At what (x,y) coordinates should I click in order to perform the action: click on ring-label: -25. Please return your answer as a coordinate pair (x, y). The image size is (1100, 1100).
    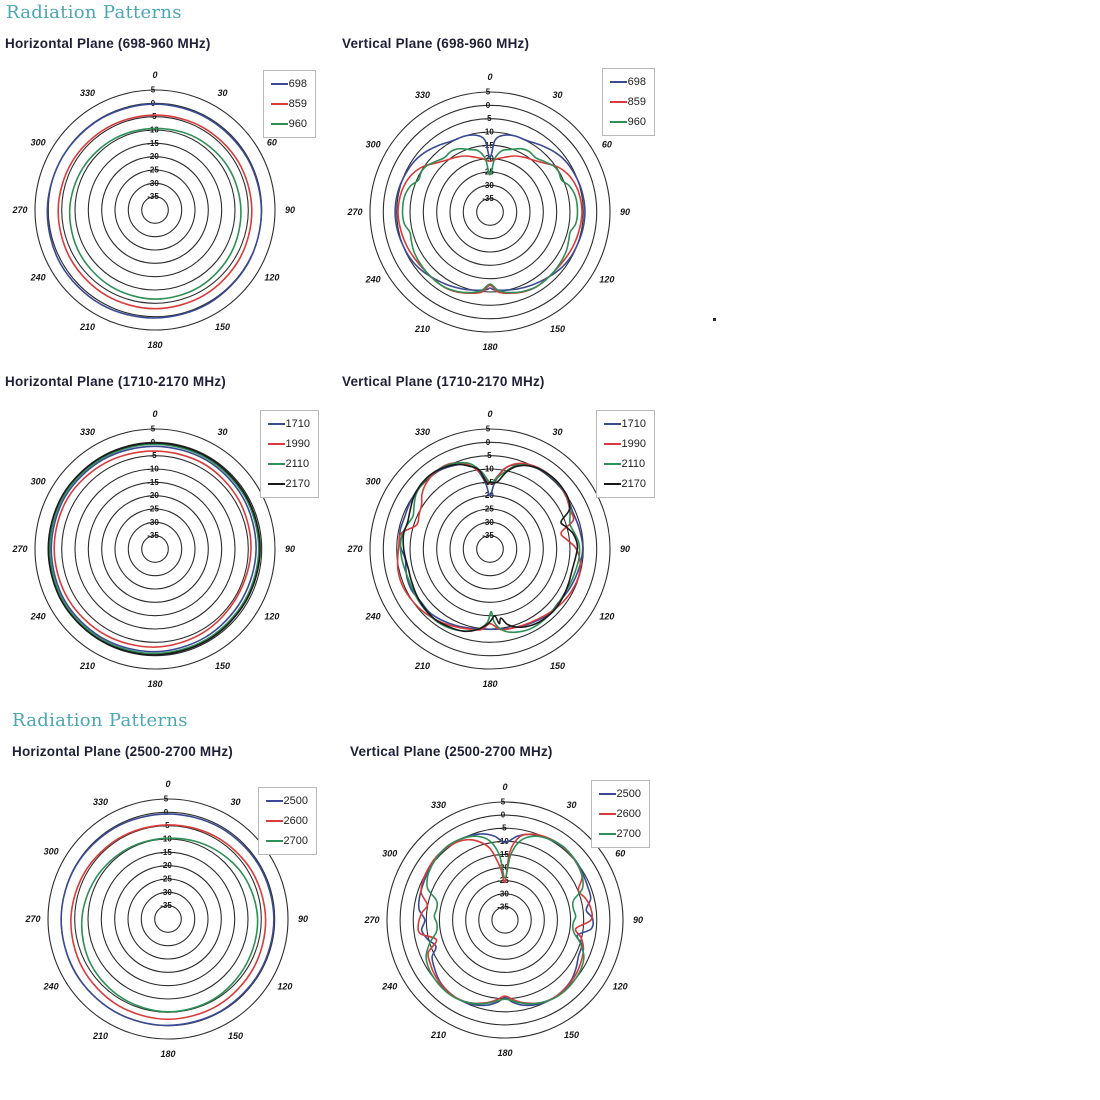
    Looking at the image, I should click on (153, 509).